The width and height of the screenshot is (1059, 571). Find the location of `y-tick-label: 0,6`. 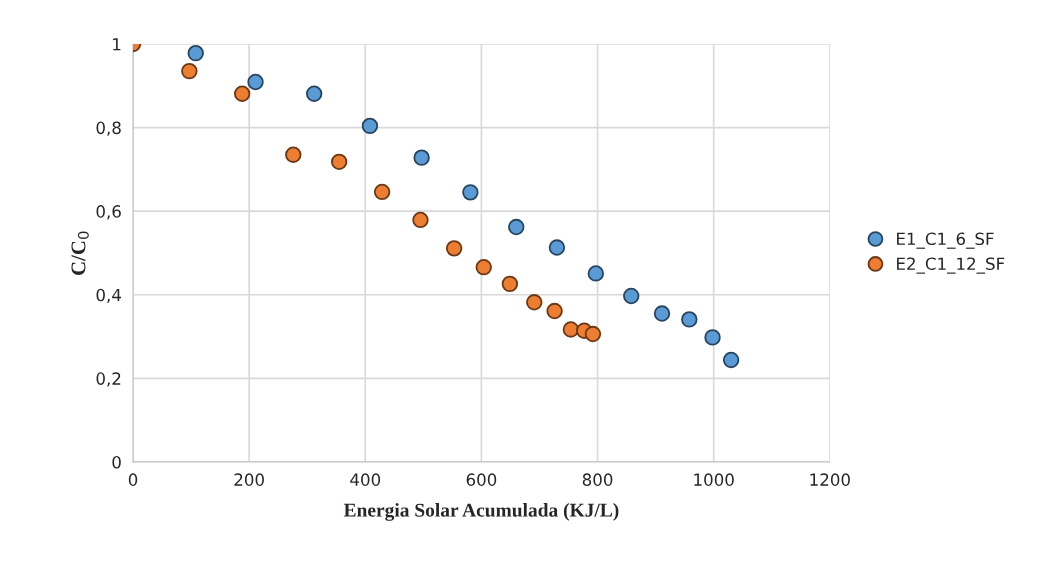

y-tick-label: 0,6 is located at coordinates (108, 212).